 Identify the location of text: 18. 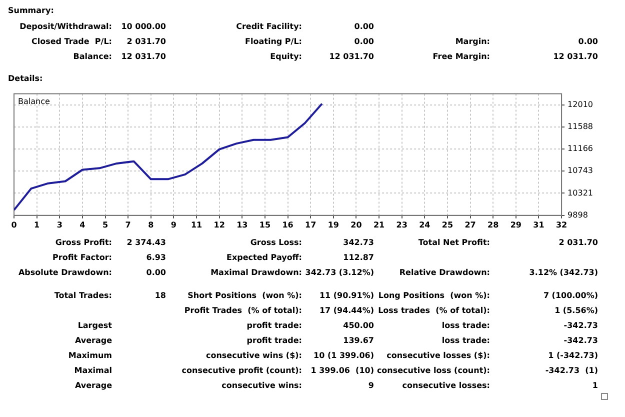
(160, 295).